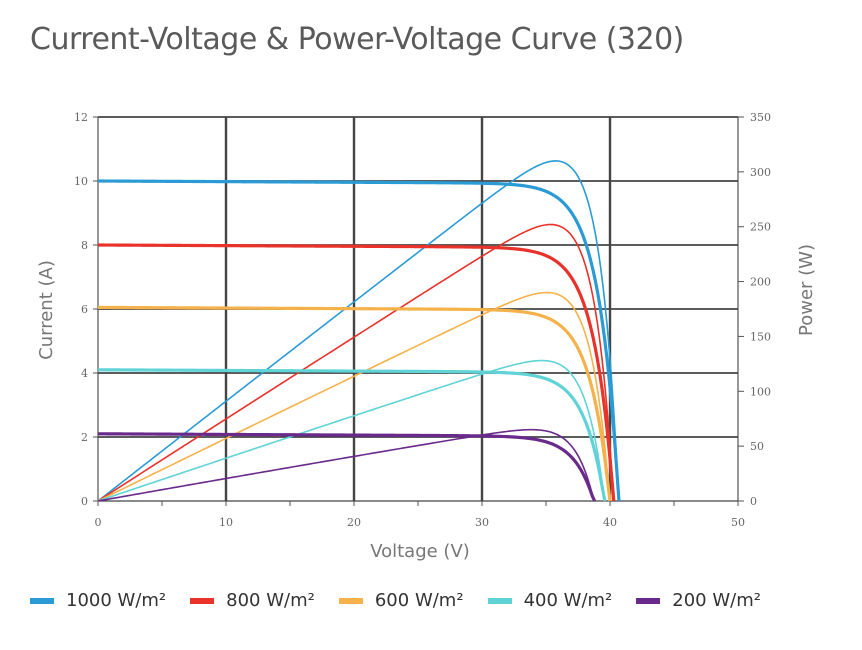  Describe the element at coordinates (420, 551) in the screenshot. I see `x-axis-label: Voltage (V)` at that location.